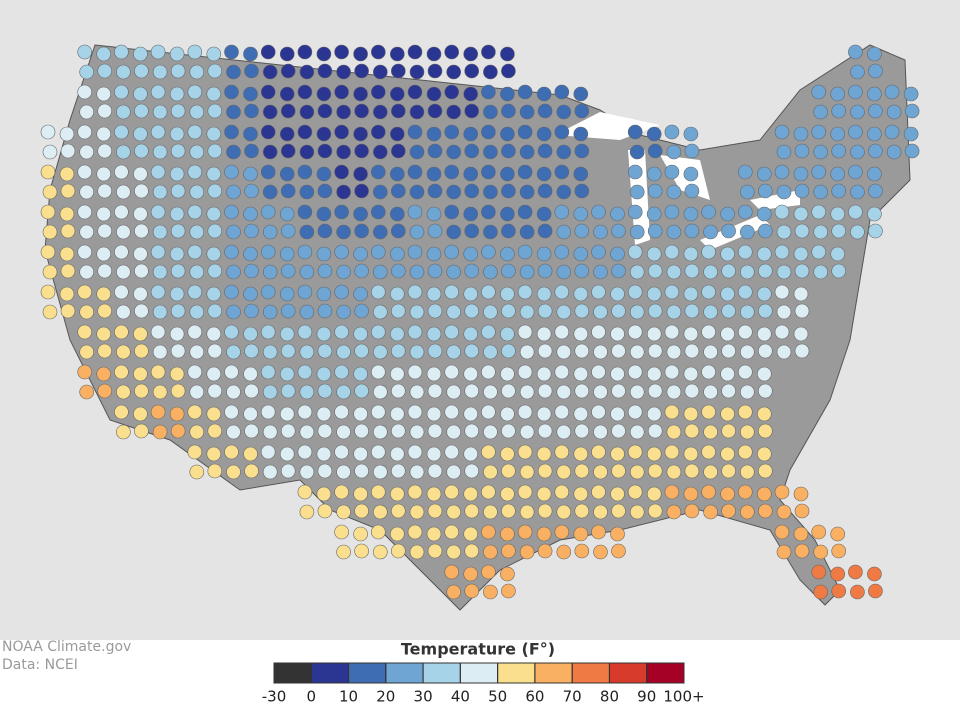  What do you see at coordinates (404, 673) in the screenshot?
I see `legend-swatch` at bounding box center [404, 673].